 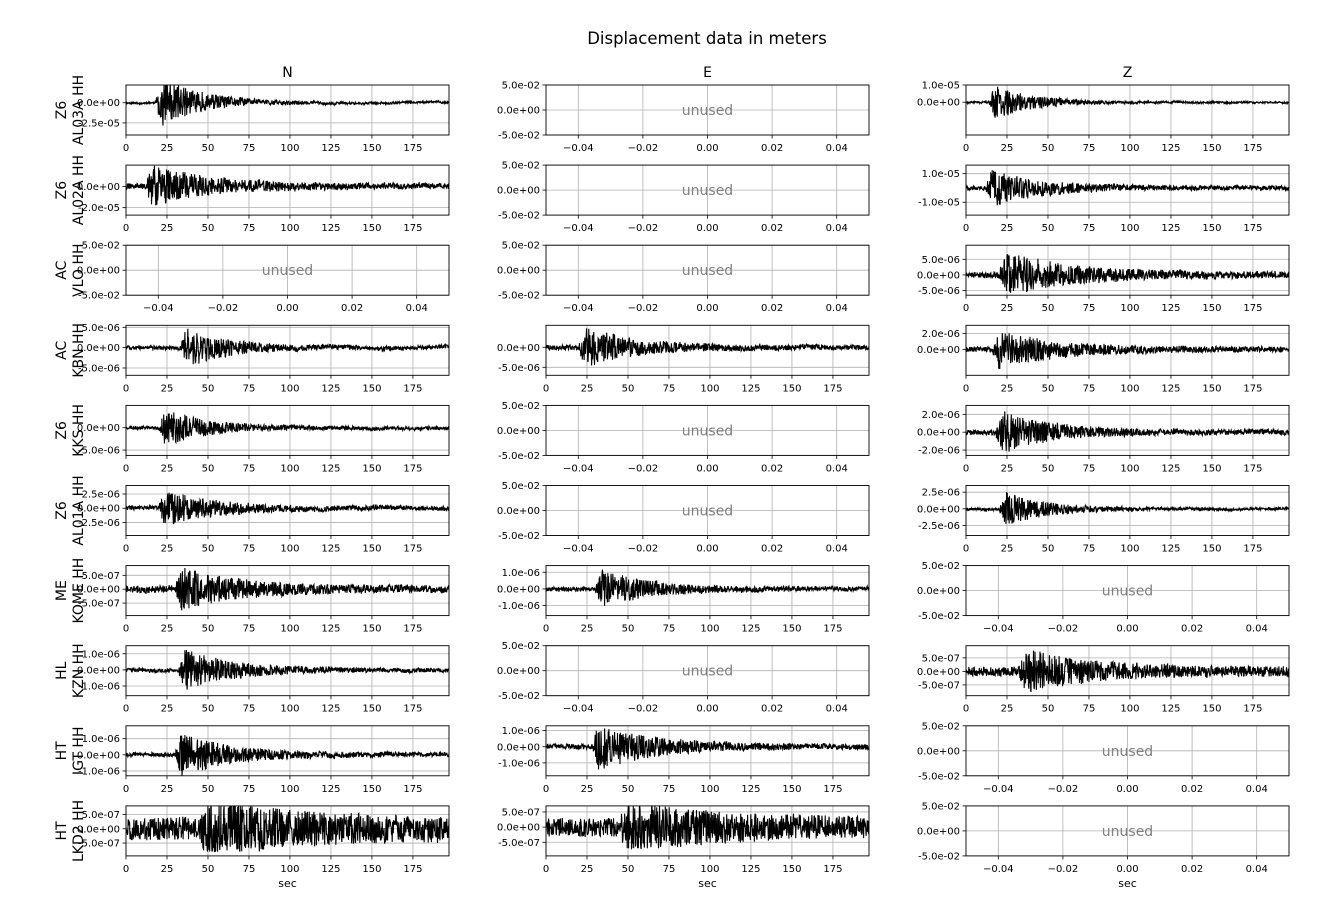 What do you see at coordinates (939, 685) in the screenshot?
I see `y-tick-label: -5.0e-07` at bounding box center [939, 685].